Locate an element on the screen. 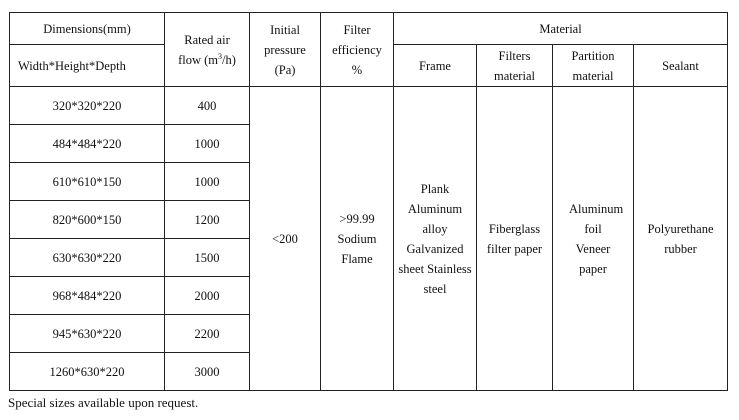 The width and height of the screenshot is (739, 420). dimensions-cell: 968*484*220 is located at coordinates (87, 295).